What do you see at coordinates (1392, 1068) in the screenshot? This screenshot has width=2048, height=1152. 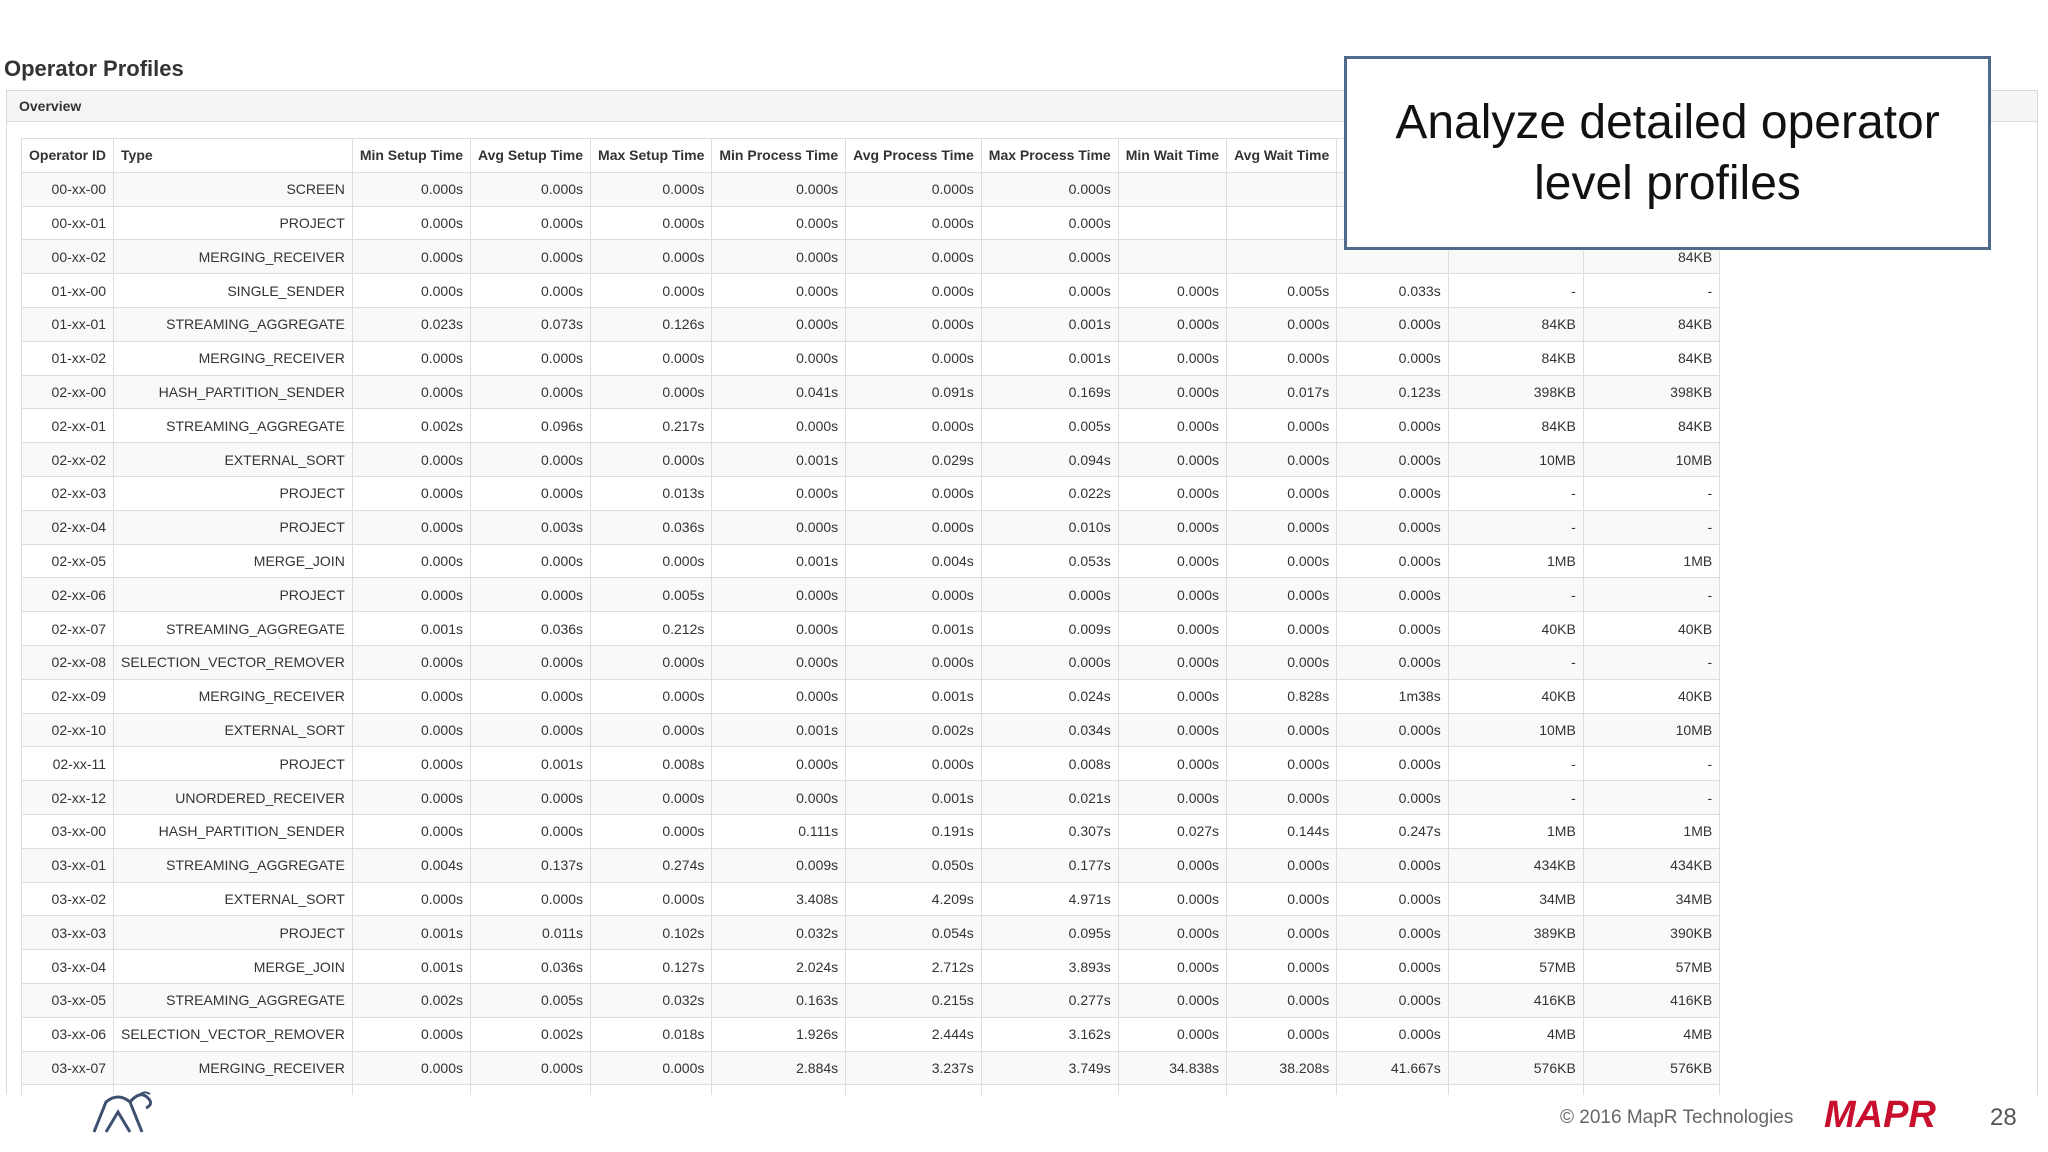 I see `table-cell: 41.667s` at bounding box center [1392, 1068].